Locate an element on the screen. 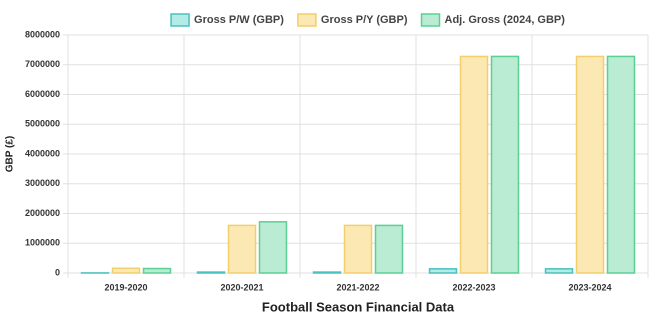  y-tick-label: 1000000 is located at coordinates (42, 243).